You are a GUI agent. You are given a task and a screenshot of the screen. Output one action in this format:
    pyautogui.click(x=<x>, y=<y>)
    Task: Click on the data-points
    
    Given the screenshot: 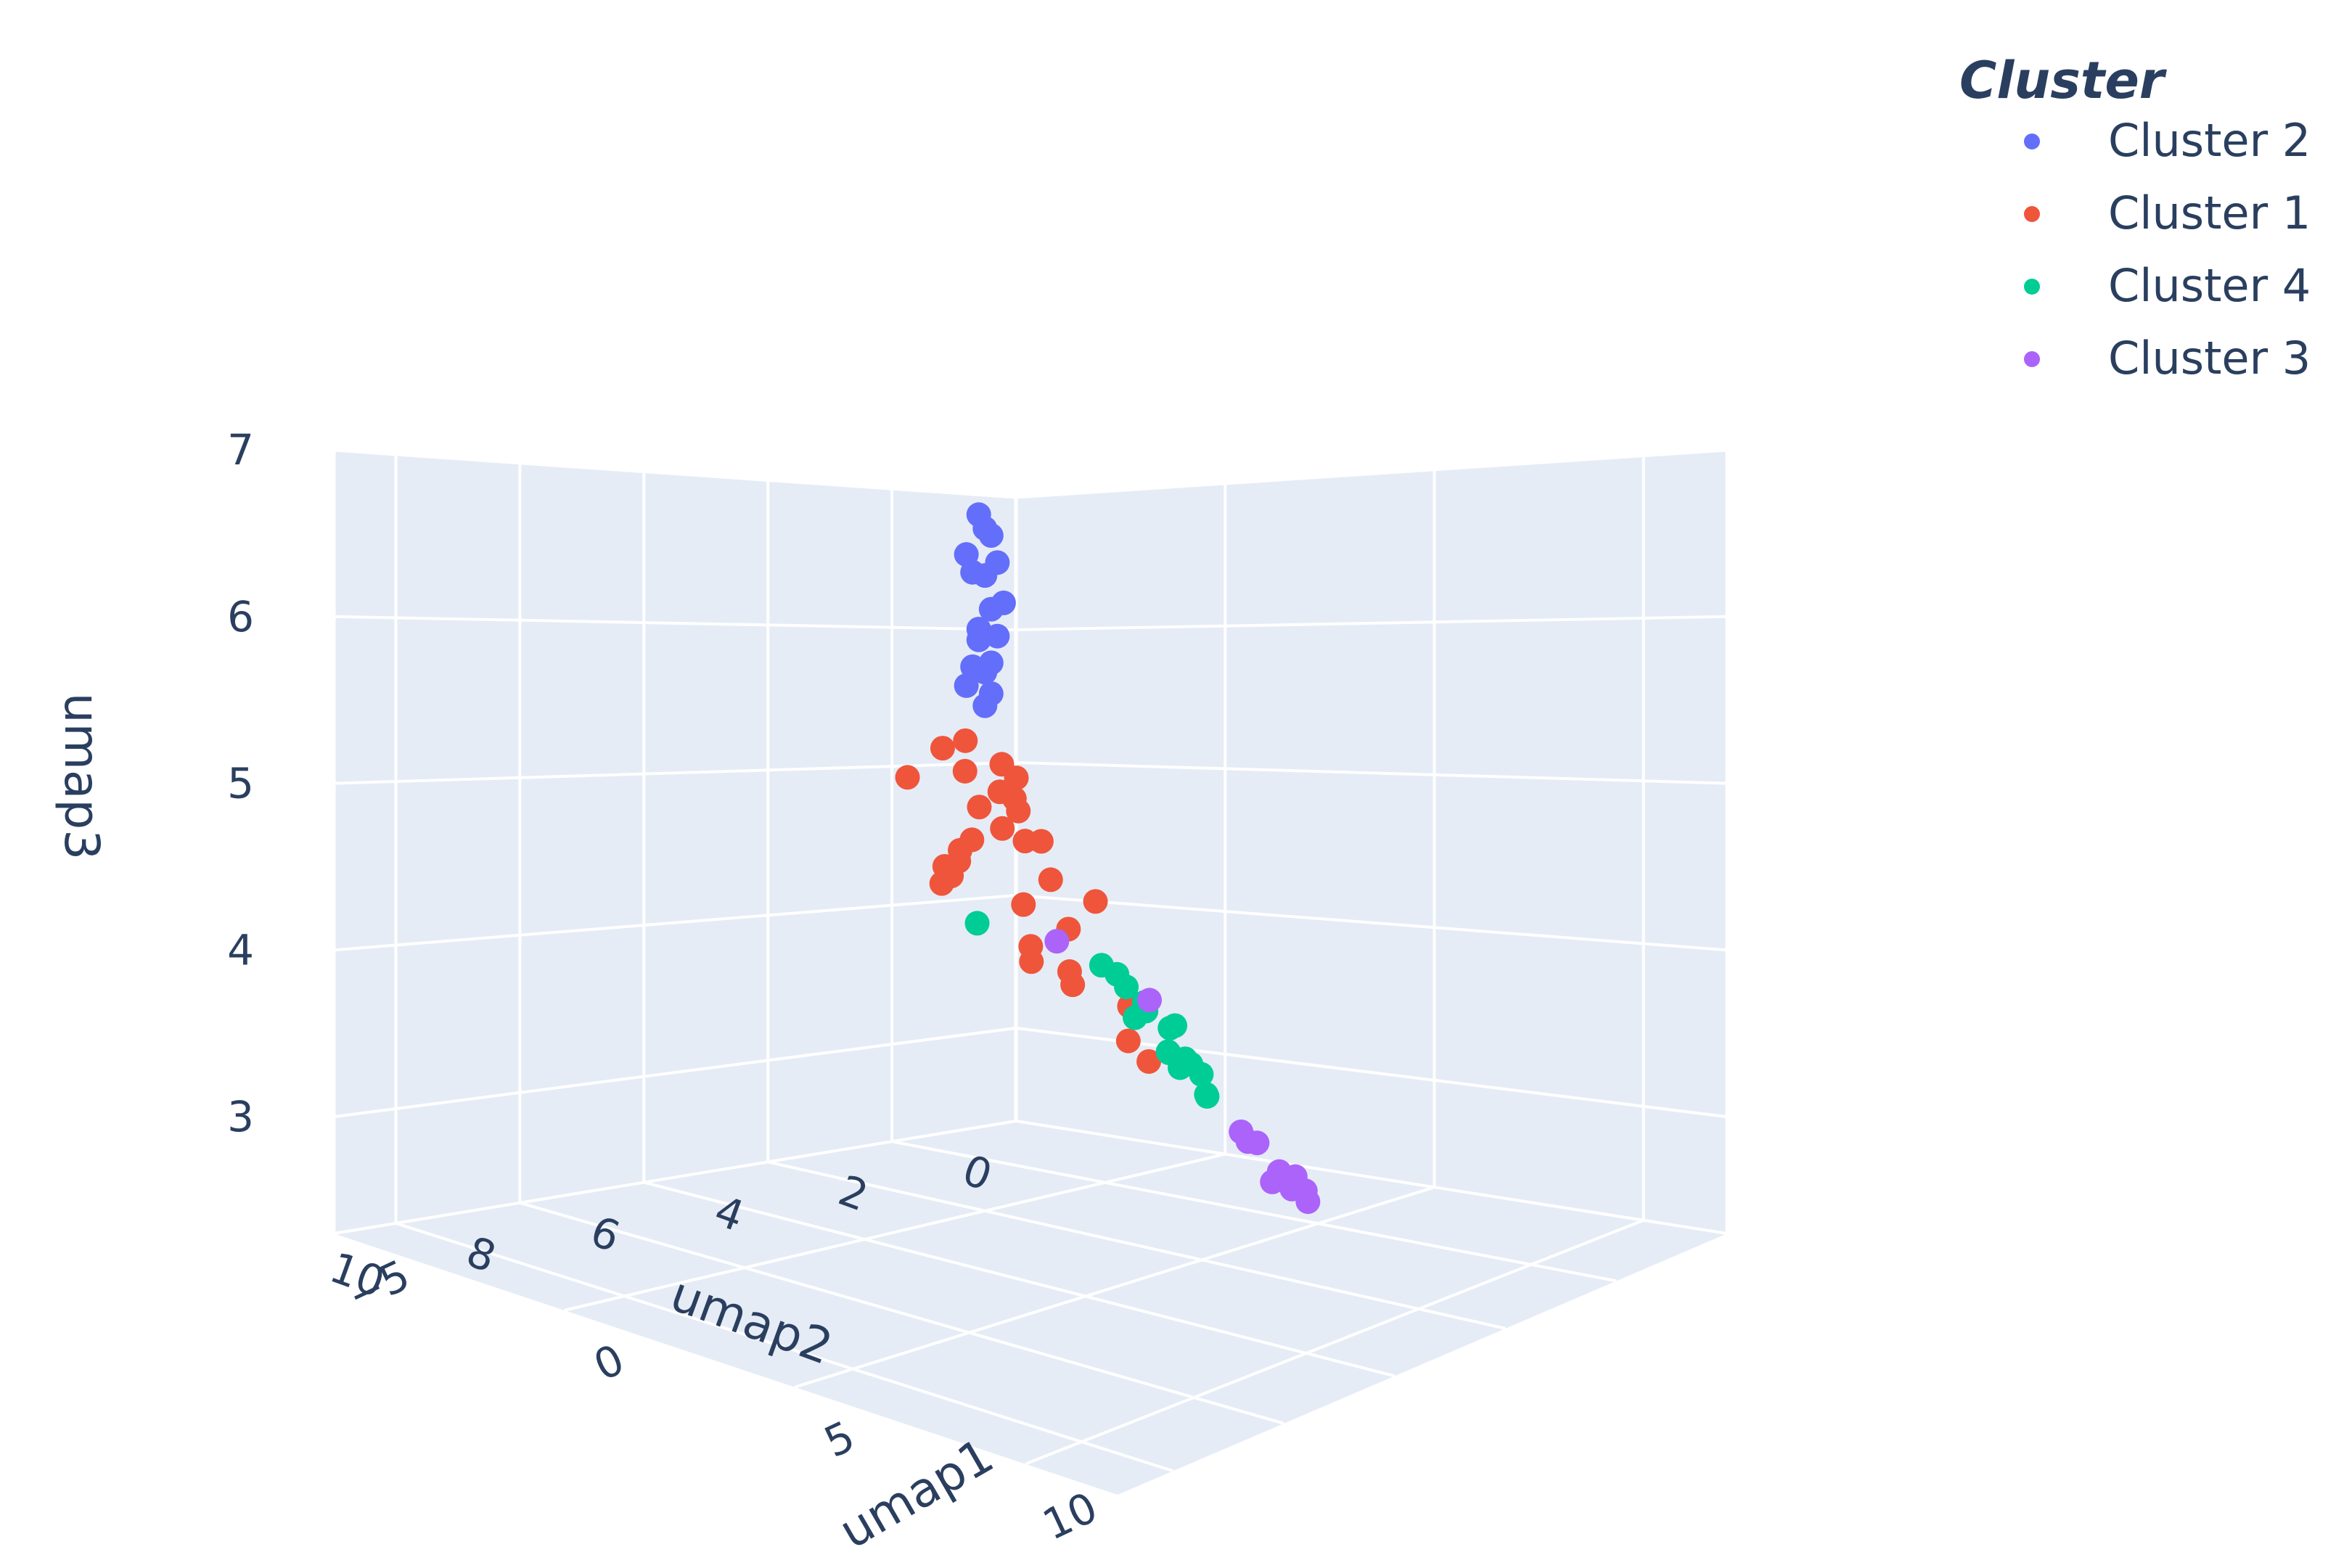 What is the action you would take?
    pyautogui.click(x=1108, y=858)
    